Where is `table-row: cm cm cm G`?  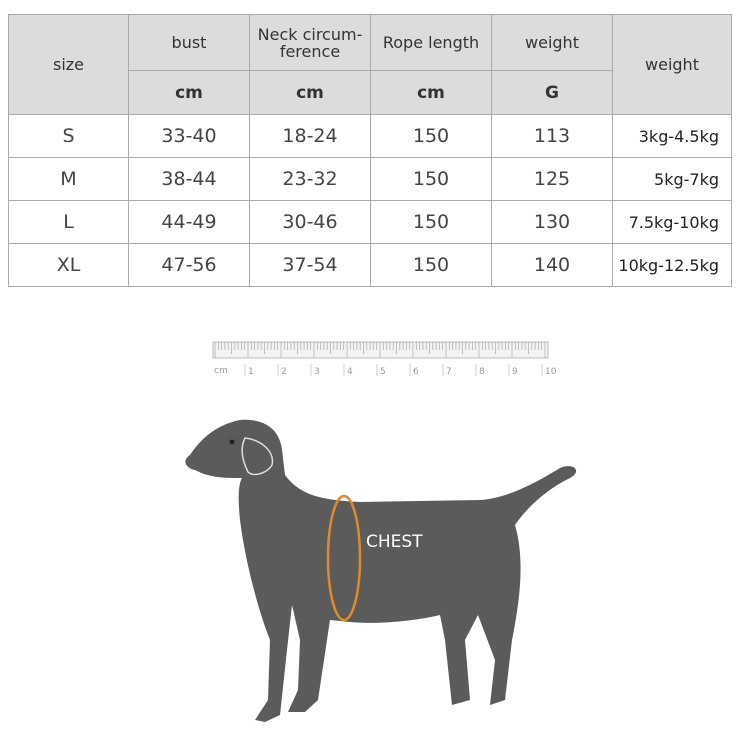
table-row: cm cm cm G is located at coordinates (370, 92).